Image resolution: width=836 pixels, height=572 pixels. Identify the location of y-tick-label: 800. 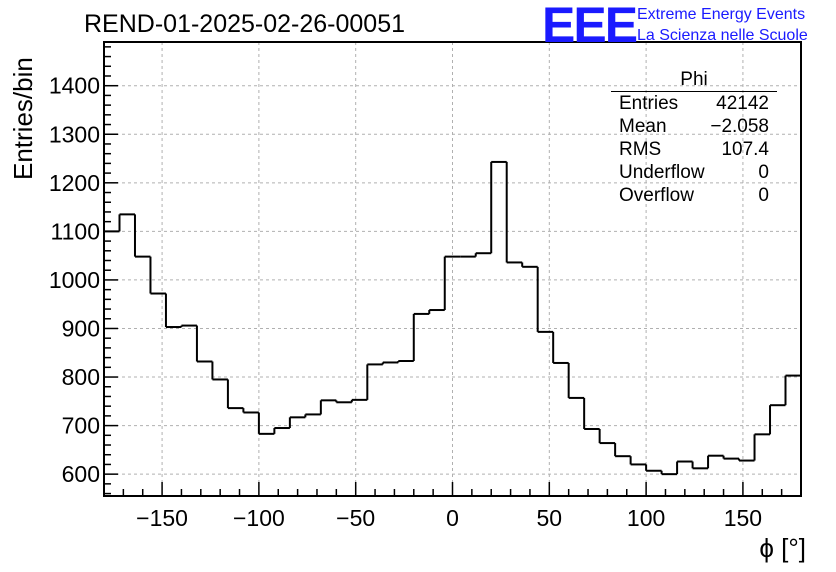
(81, 377).